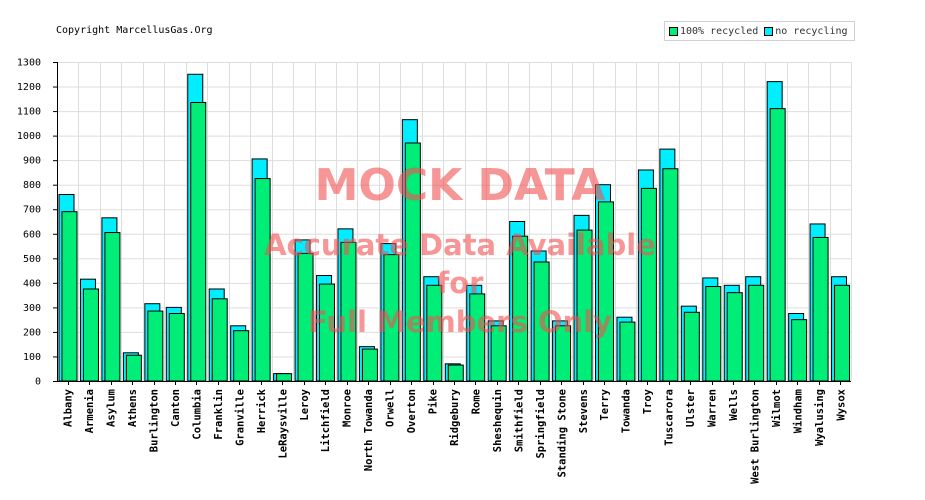  What do you see at coordinates (369, 430) in the screenshot?
I see `x-tick-label: North Towanda` at bounding box center [369, 430].